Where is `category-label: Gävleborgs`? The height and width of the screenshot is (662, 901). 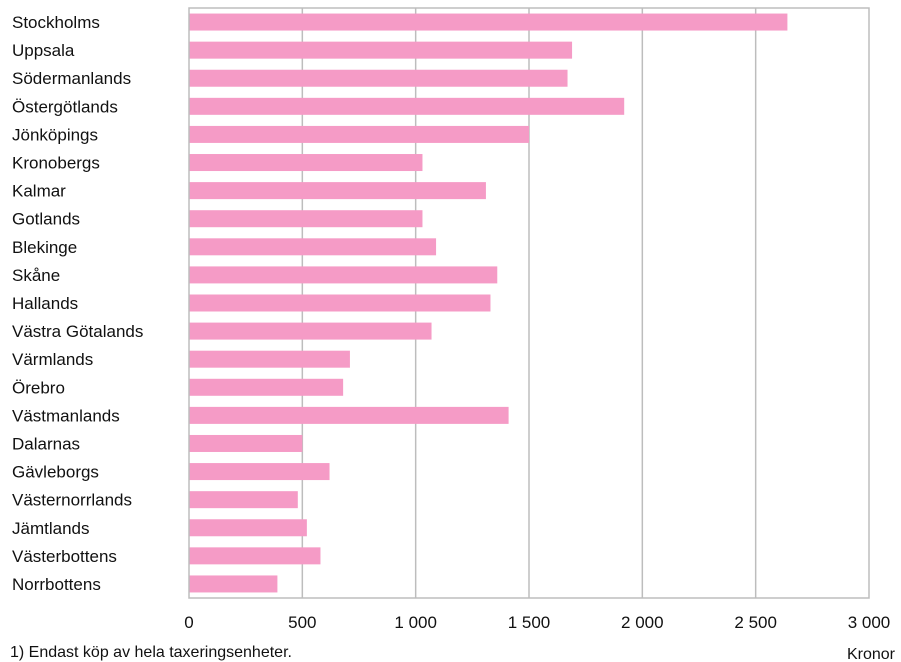 category-label: Gävleborgs is located at coordinates (55, 472).